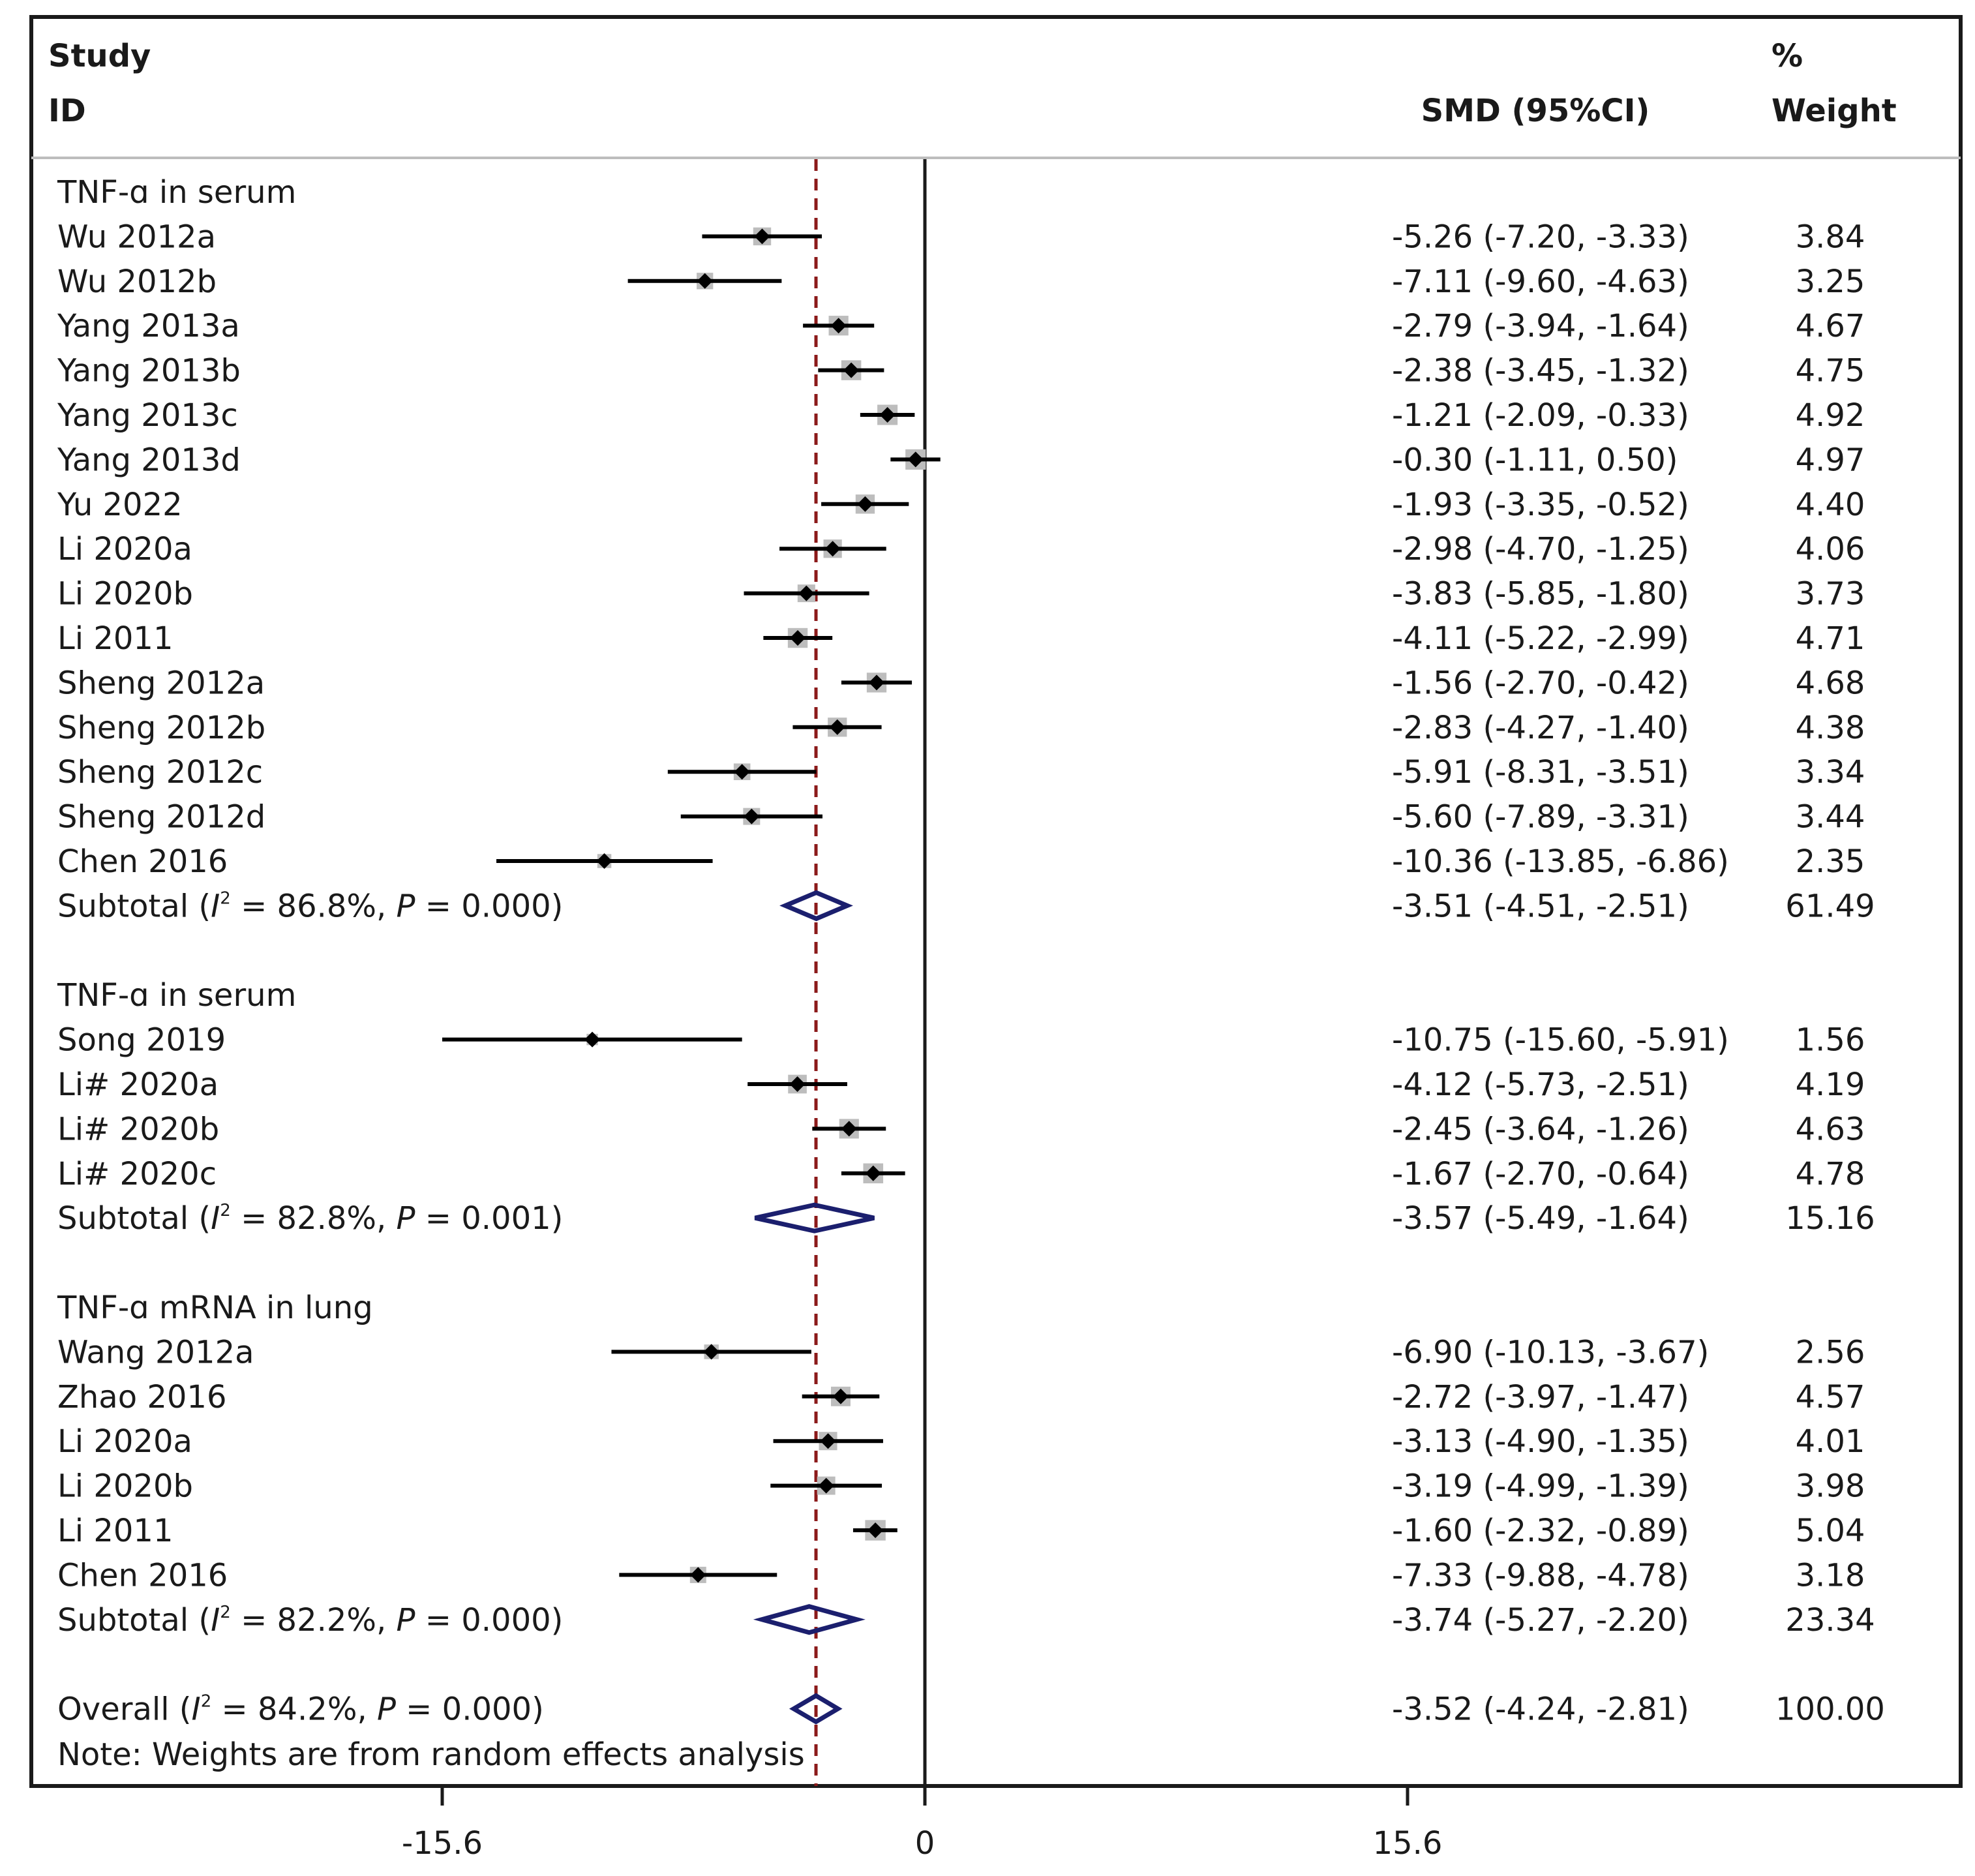  Describe the element at coordinates (161, 683) in the screenshot. I see `study-label: Sheng 2012a` at that location.